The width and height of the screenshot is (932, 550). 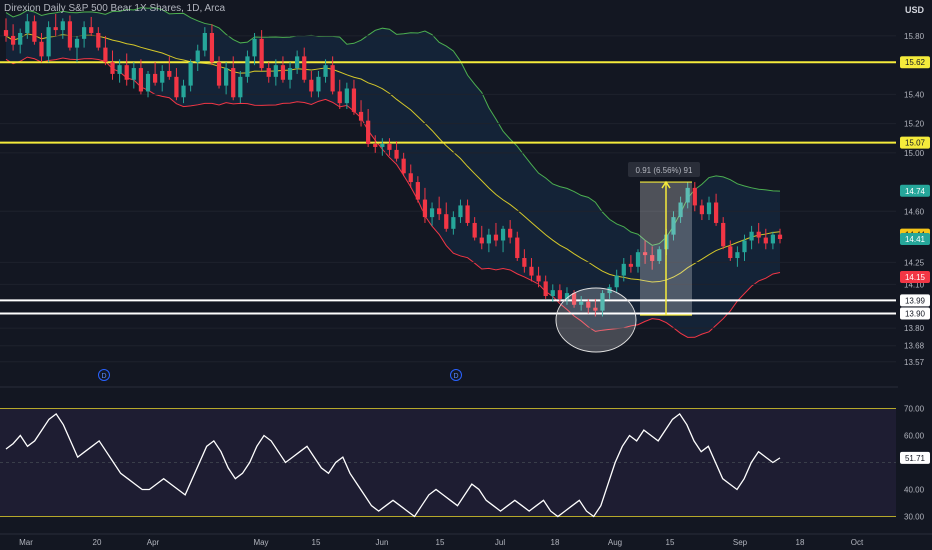 I want to click on price-tag: 14.74, so click(x=915, y=191).